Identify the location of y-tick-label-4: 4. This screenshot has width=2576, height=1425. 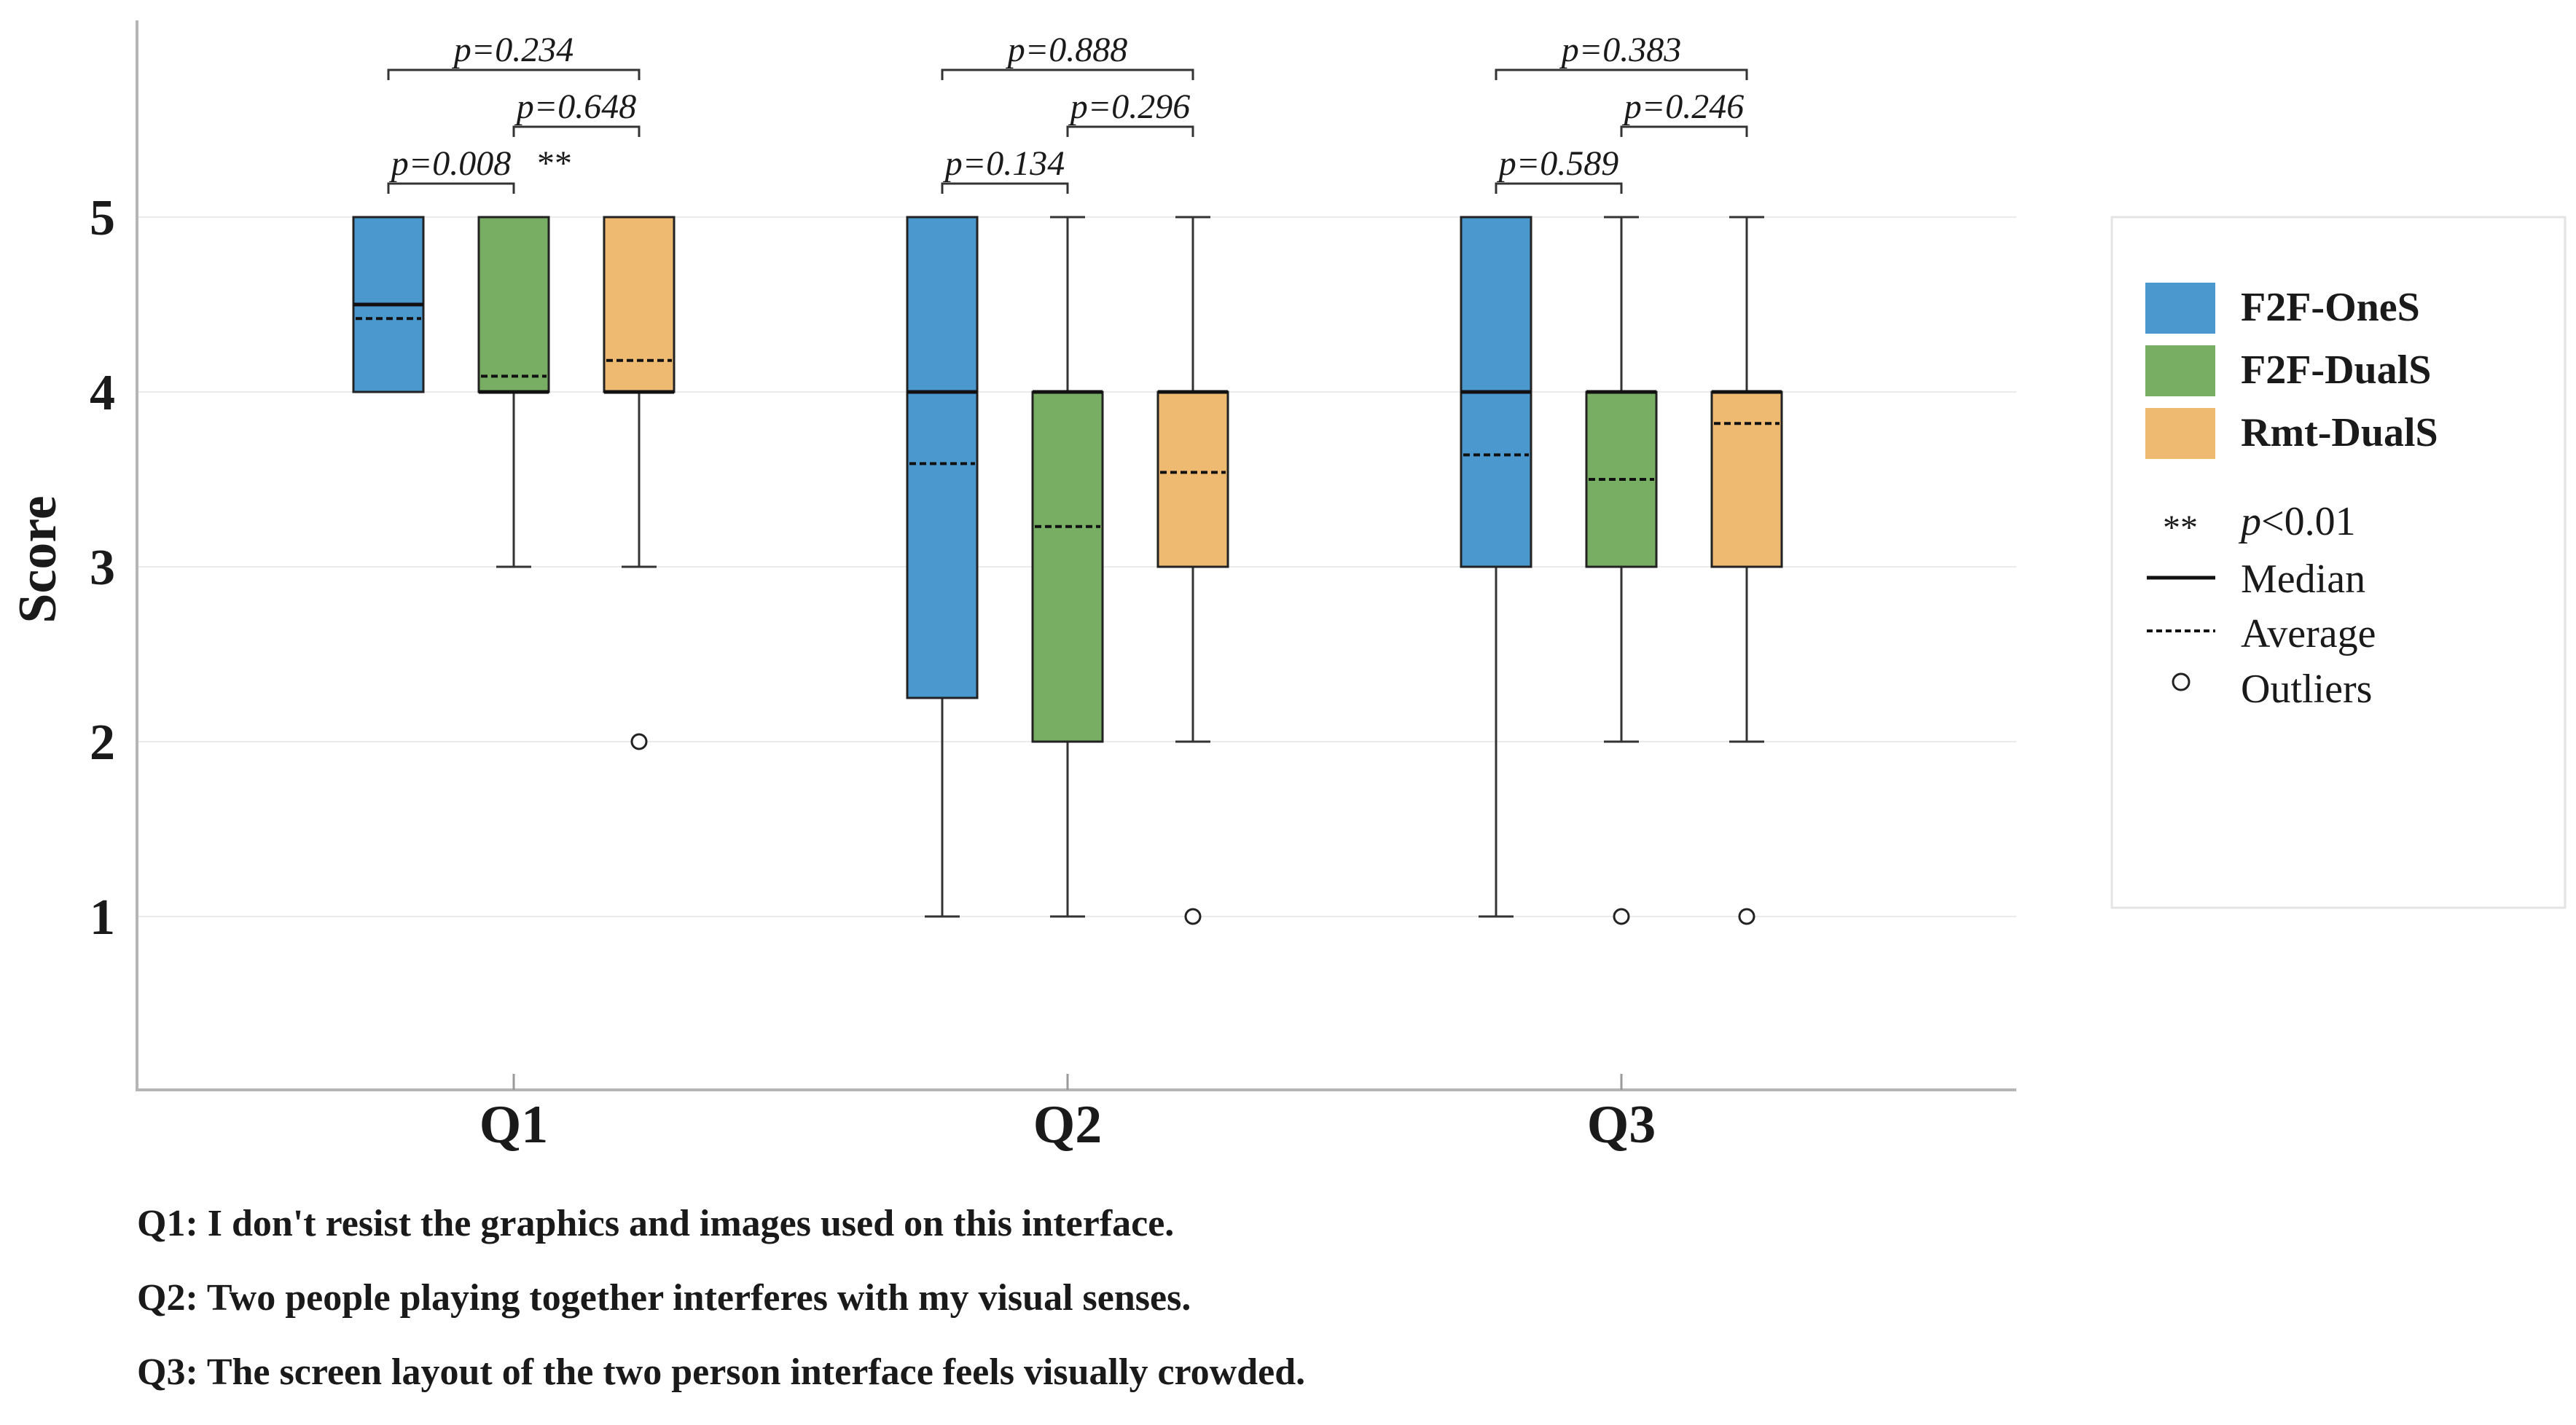
(102, 393).